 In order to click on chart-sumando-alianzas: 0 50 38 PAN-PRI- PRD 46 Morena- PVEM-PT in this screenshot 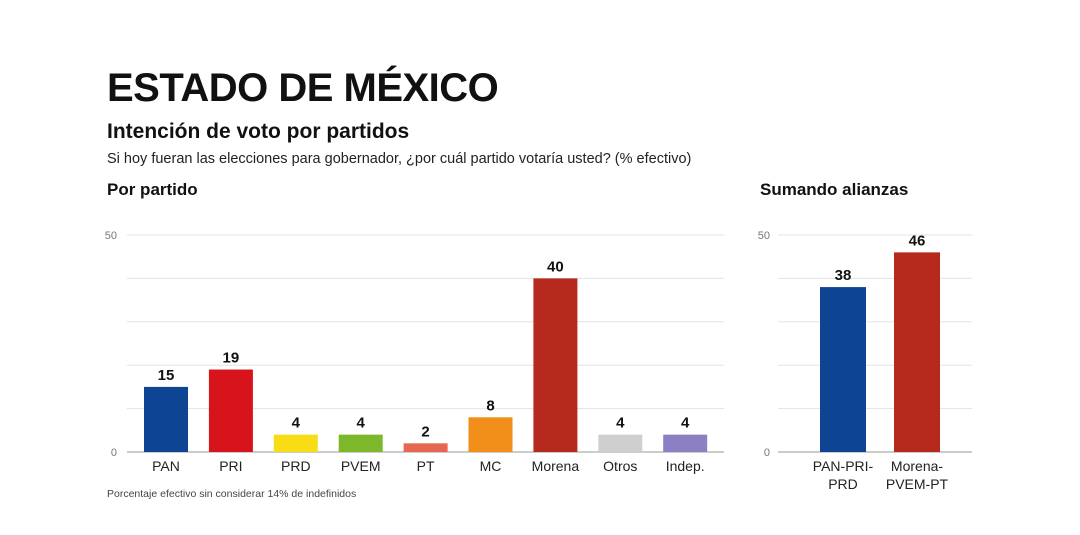, I will do `click(865, 361)`.